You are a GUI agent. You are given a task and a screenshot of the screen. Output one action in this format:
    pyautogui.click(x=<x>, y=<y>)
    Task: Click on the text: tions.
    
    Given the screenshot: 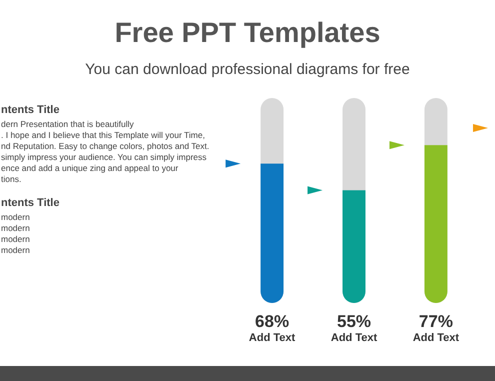 What is the action you would take?
    pyautogui.click(x=11, y=179)
    